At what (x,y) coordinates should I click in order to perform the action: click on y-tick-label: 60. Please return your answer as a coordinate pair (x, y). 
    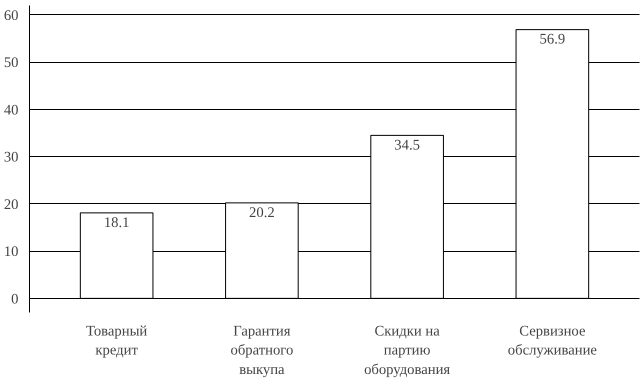
    Looking at the image, I should click on (11, 16).